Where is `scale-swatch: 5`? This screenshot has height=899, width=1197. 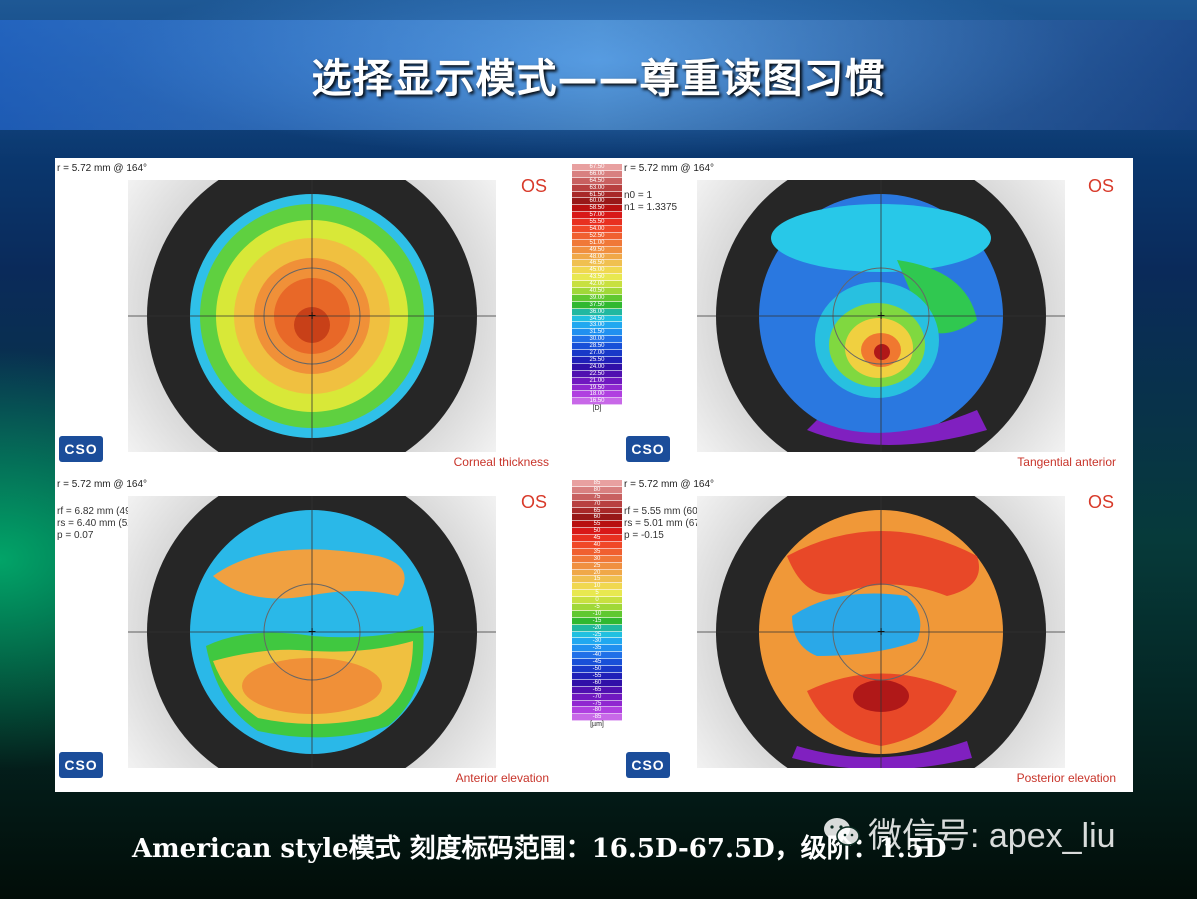
scale-swatch: 5 is located at coordinates (597, 594).